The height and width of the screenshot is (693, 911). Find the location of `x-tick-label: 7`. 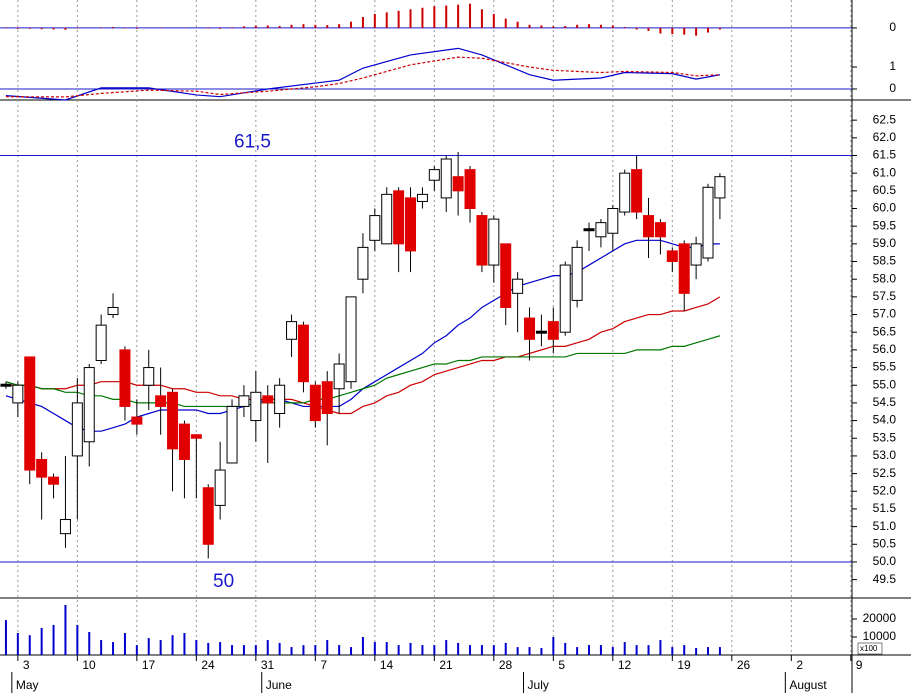

x-tick-label: 7 is located at coordinates (323, 665).